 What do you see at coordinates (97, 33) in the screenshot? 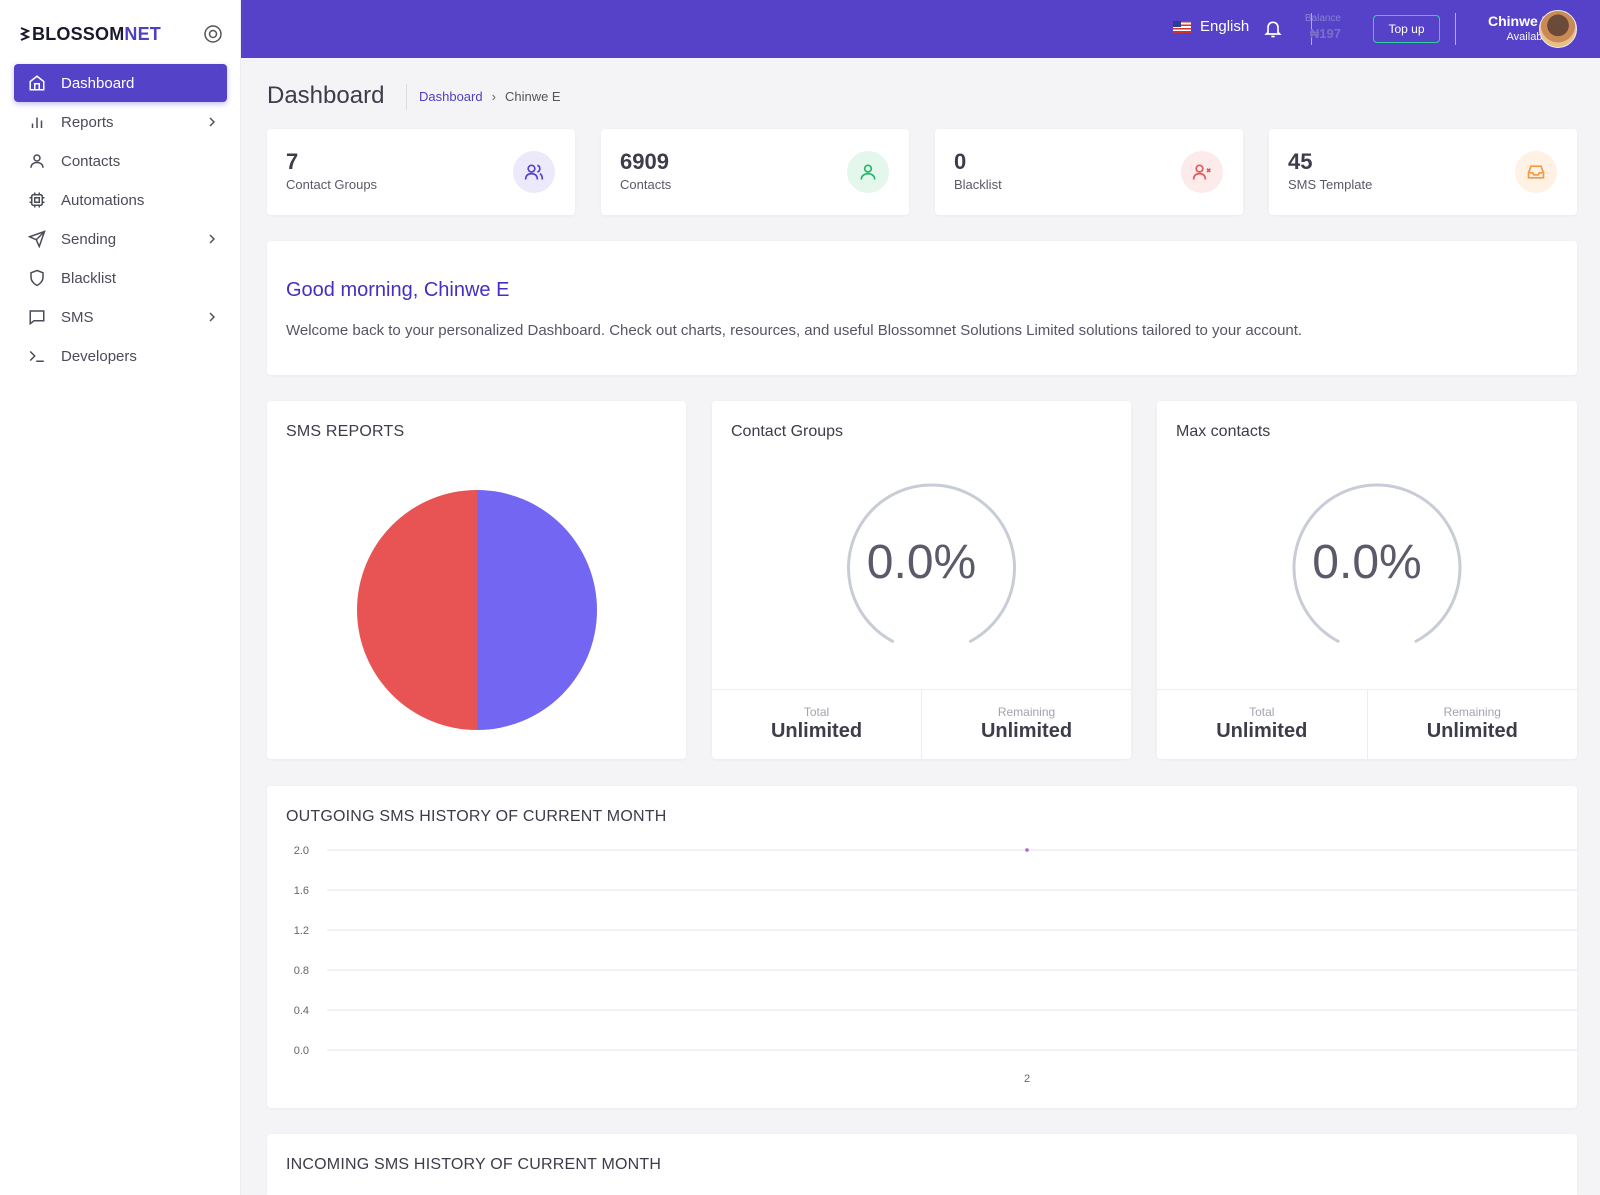
I see `brand-name: BLOSSOMNET` at bounding box center [97, 33].